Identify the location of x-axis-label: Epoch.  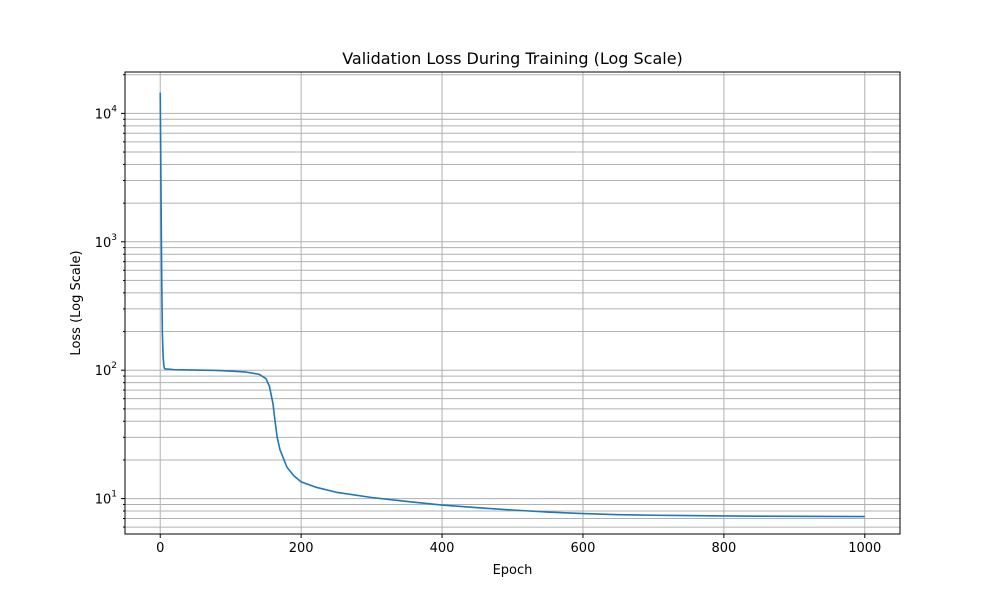
(513, 570).